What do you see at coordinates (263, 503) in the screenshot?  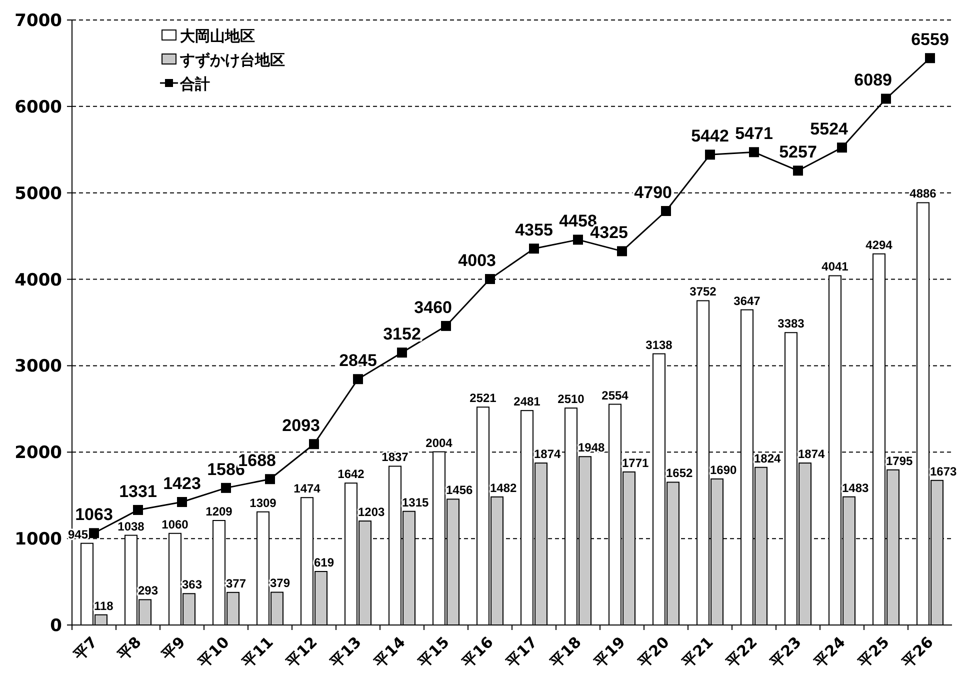 I see `data-label: 1309` at bounding box center [263, 503].